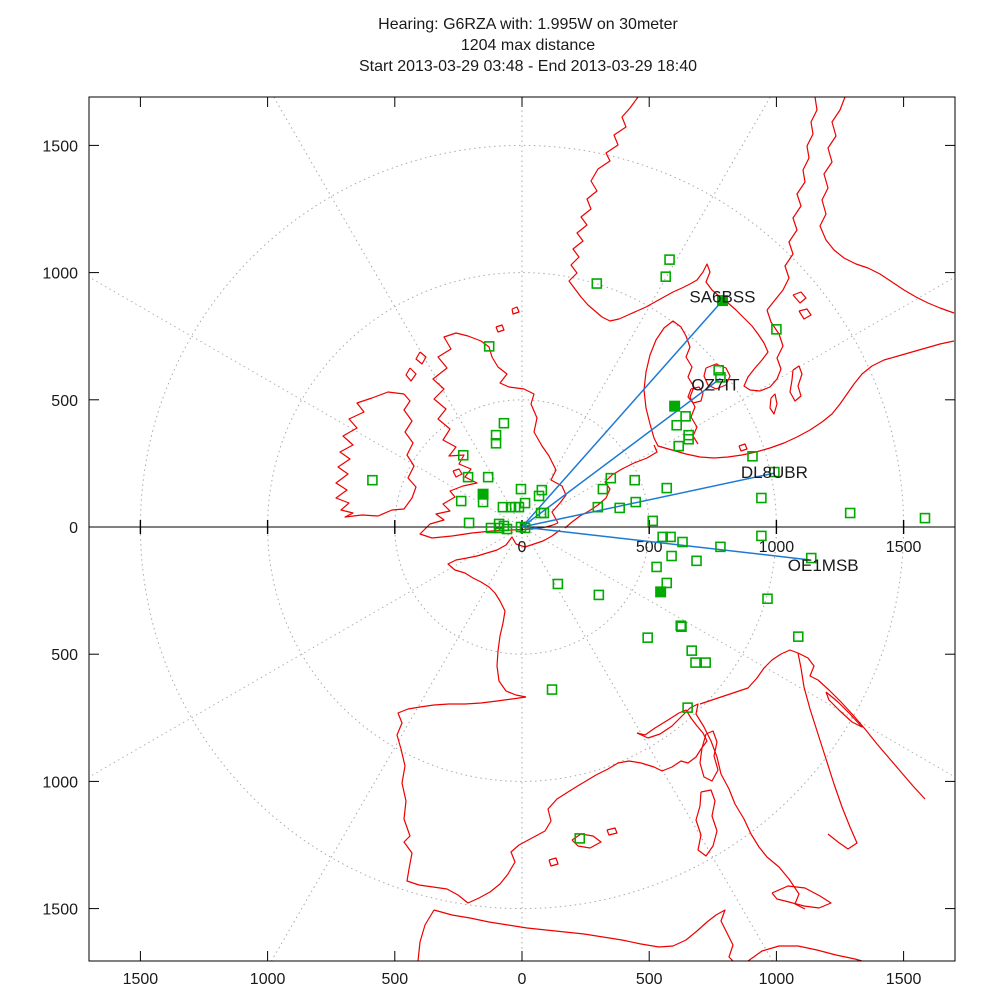 This screenshot has width=1000, height=1000. Describe the element at coordinates (73, 528) in the screenshot. I see `y-axis-label: 0` at that location.